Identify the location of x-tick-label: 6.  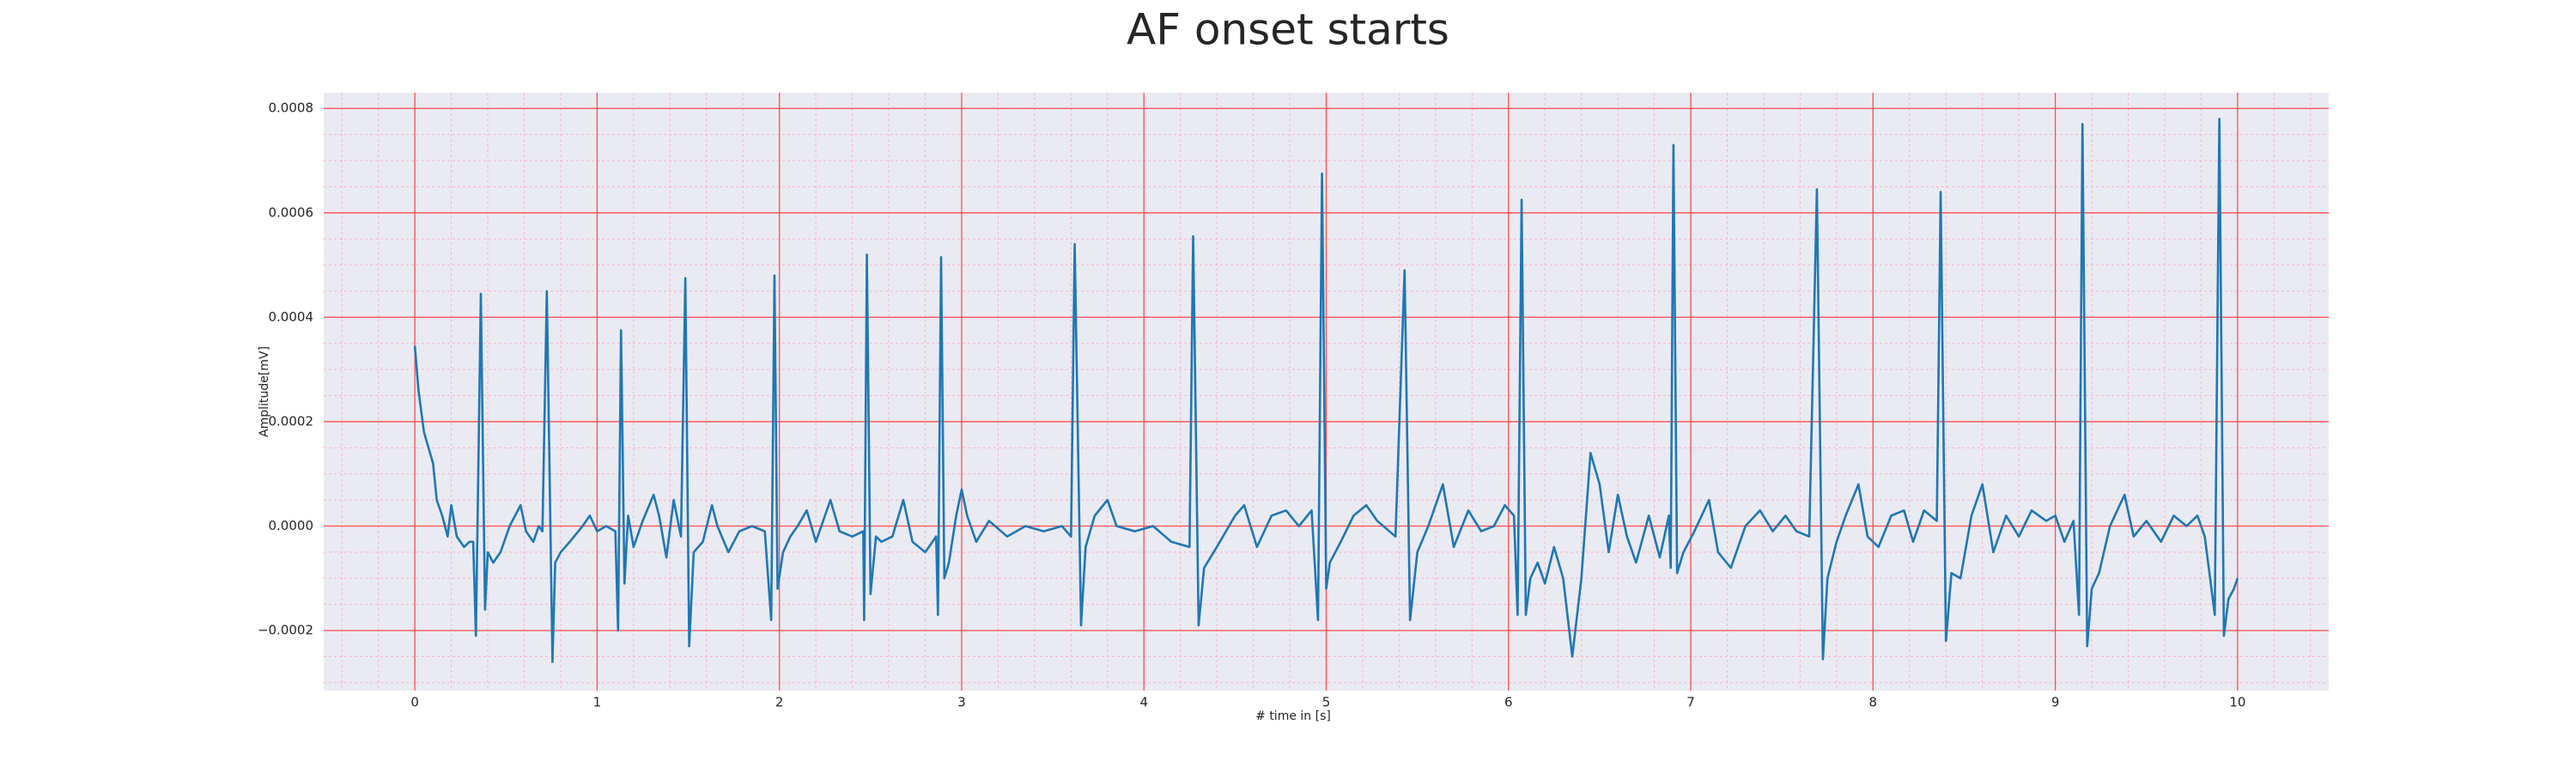
(1508, 702).